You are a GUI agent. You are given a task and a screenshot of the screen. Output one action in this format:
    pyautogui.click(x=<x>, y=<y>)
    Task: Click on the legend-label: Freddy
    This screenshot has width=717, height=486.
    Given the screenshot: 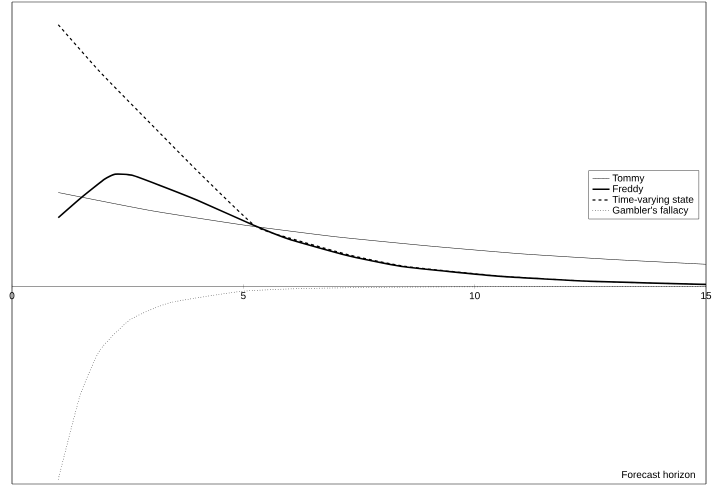 What is the action you would take?
    pyautogui.click(x=628, y=189)
    